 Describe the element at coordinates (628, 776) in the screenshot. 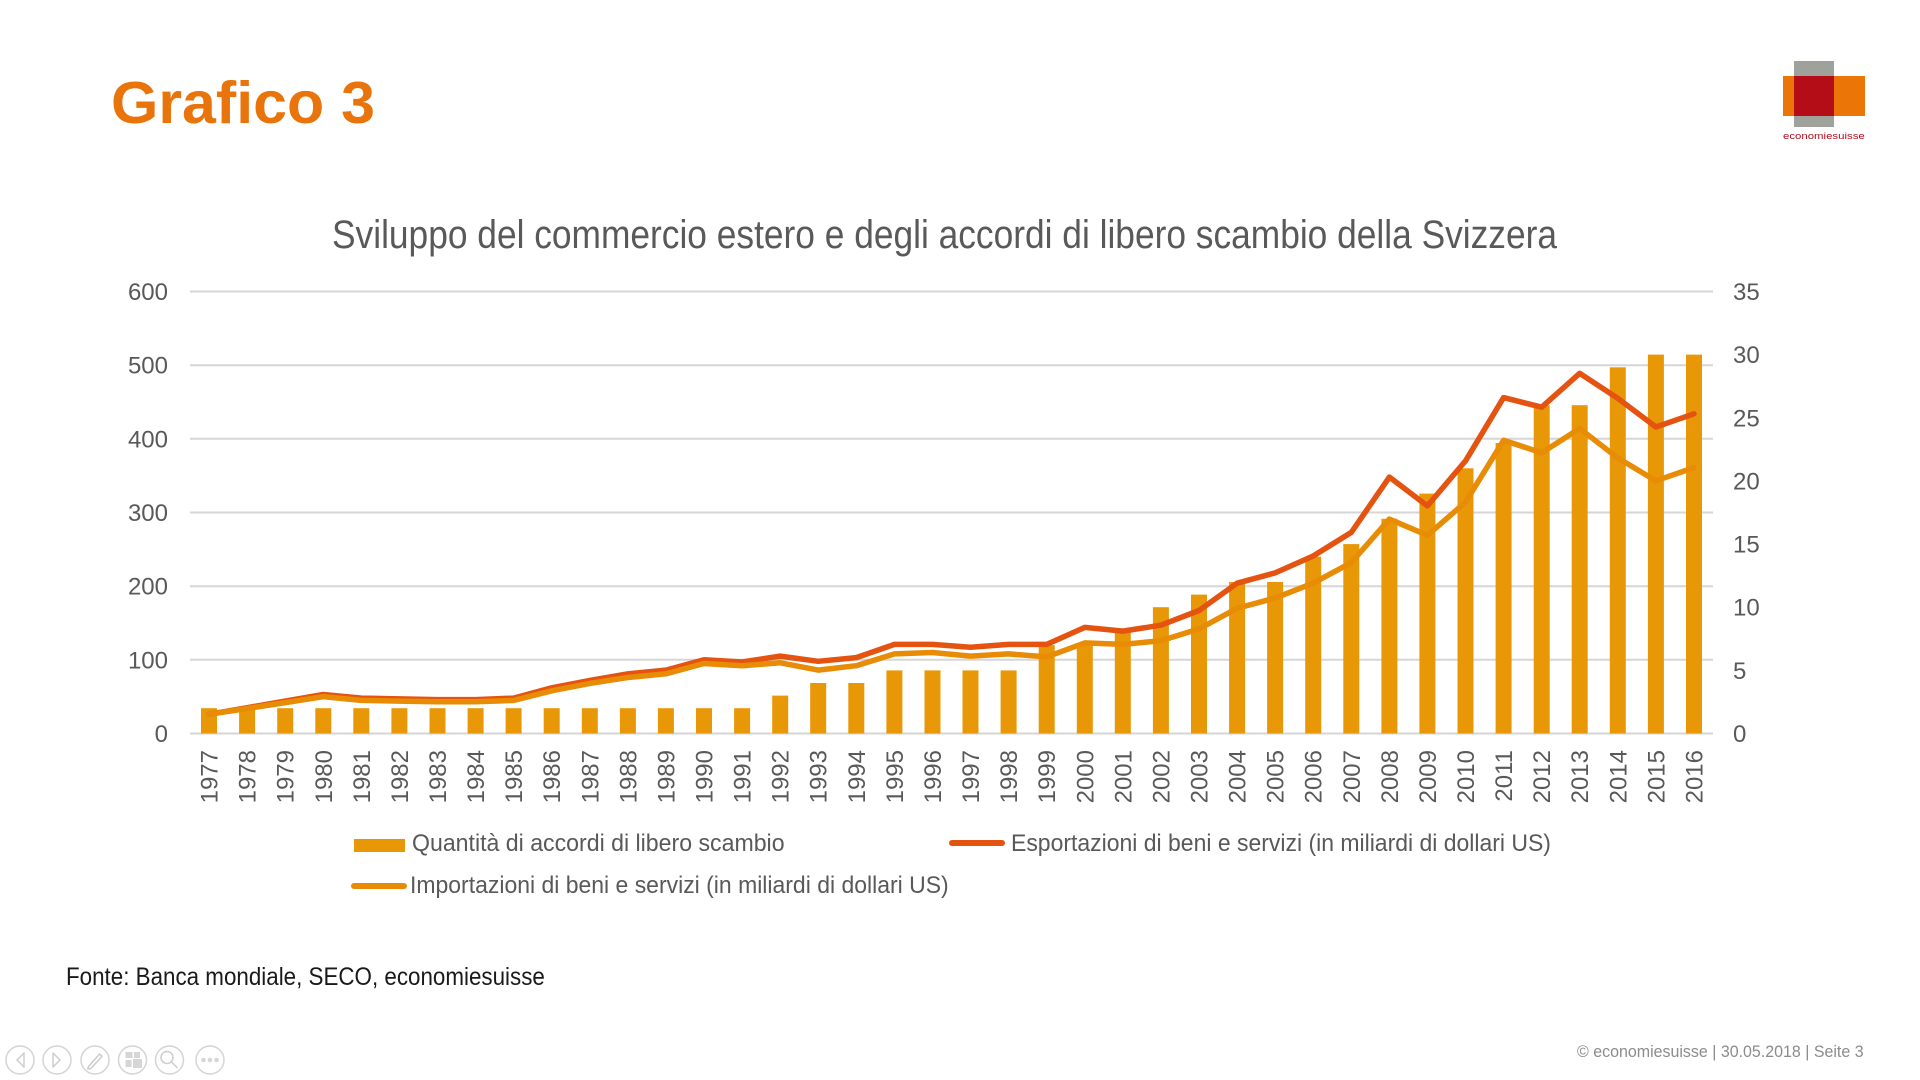

I see `svg-text: 1988` at that location.